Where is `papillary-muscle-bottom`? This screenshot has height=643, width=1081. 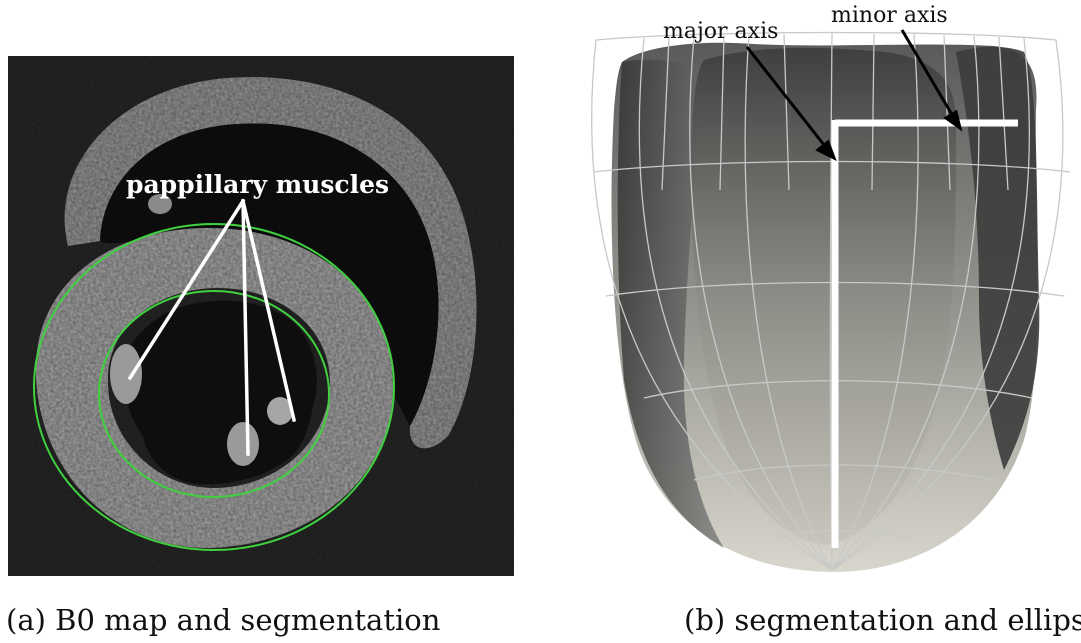
papillary-muscle-bottom is located at coordinates (243, 444).